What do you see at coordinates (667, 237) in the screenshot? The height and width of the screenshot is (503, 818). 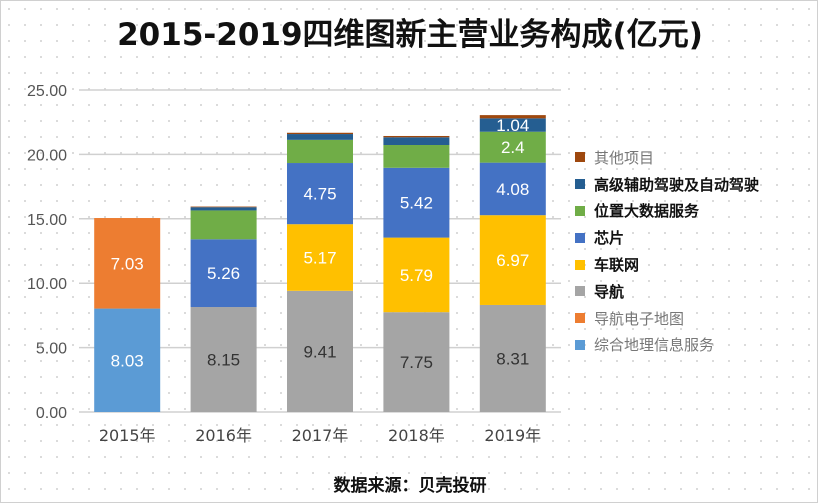 I see `legend-item: 芯片` at bounding box center [667, 237].